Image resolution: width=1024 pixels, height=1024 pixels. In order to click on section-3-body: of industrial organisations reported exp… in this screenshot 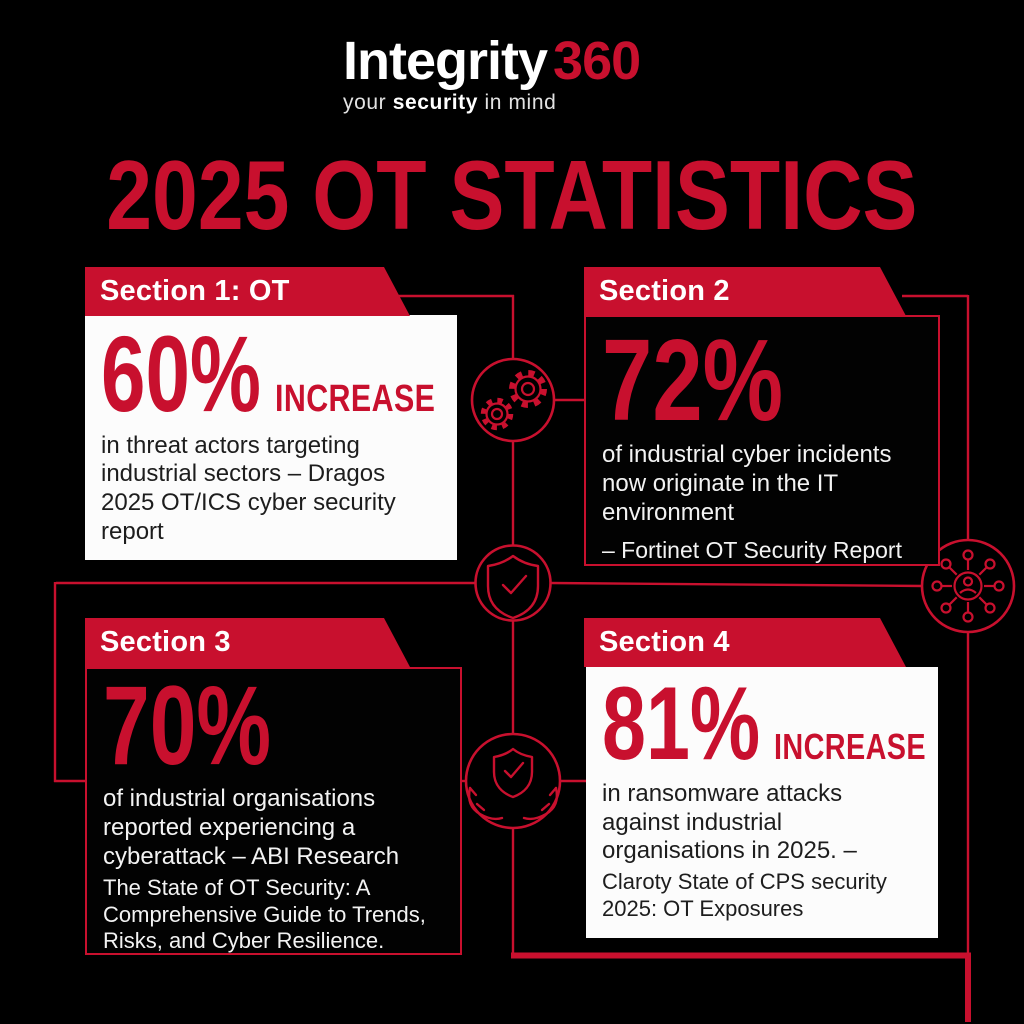, I will do `click(251, 827)`.